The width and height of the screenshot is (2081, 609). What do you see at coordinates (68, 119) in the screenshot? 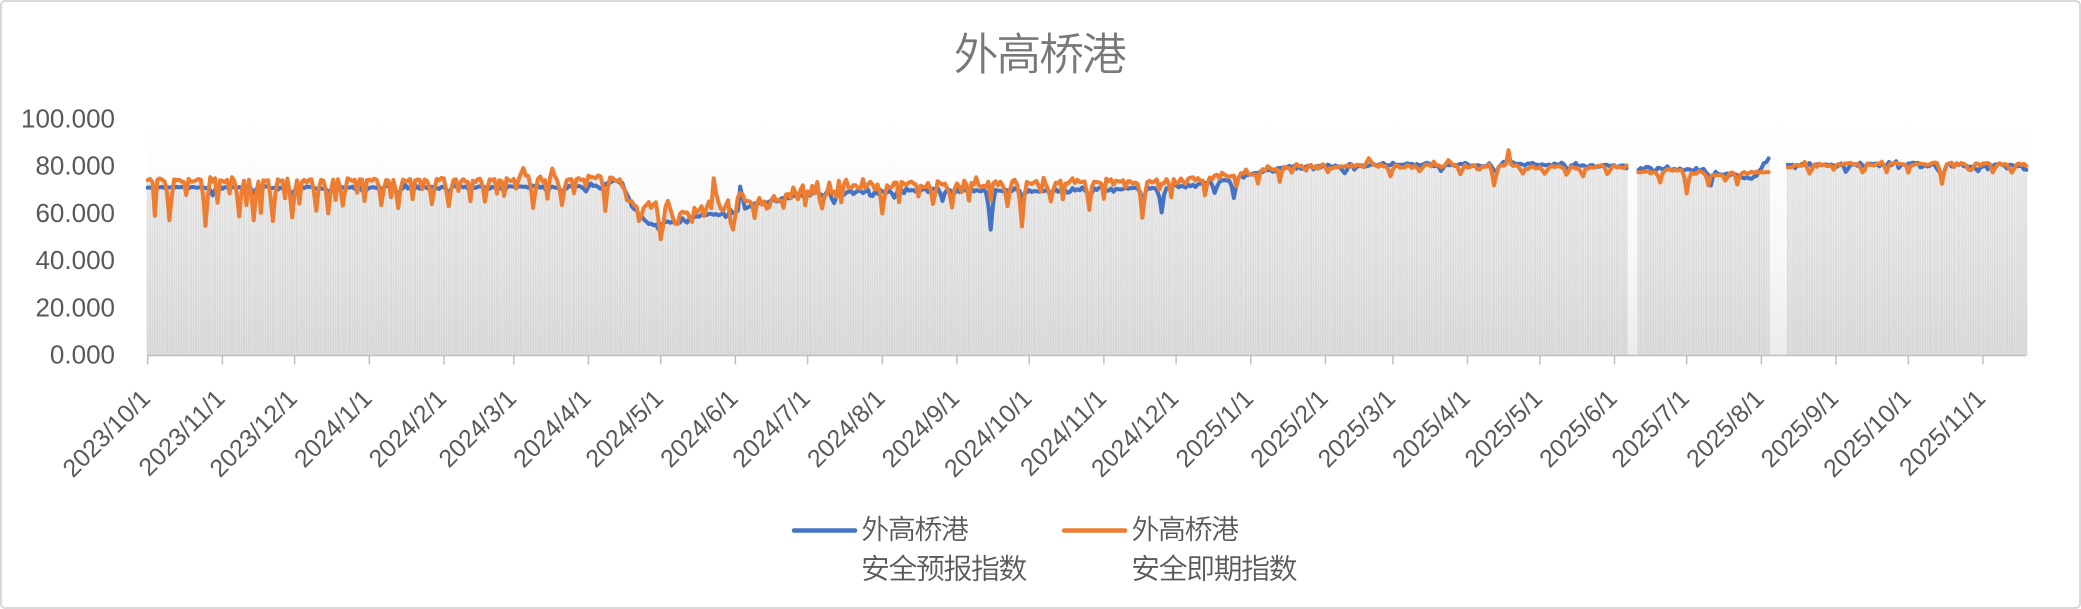
I see `svg-text: 100.000` at bounding box center [68, 119].